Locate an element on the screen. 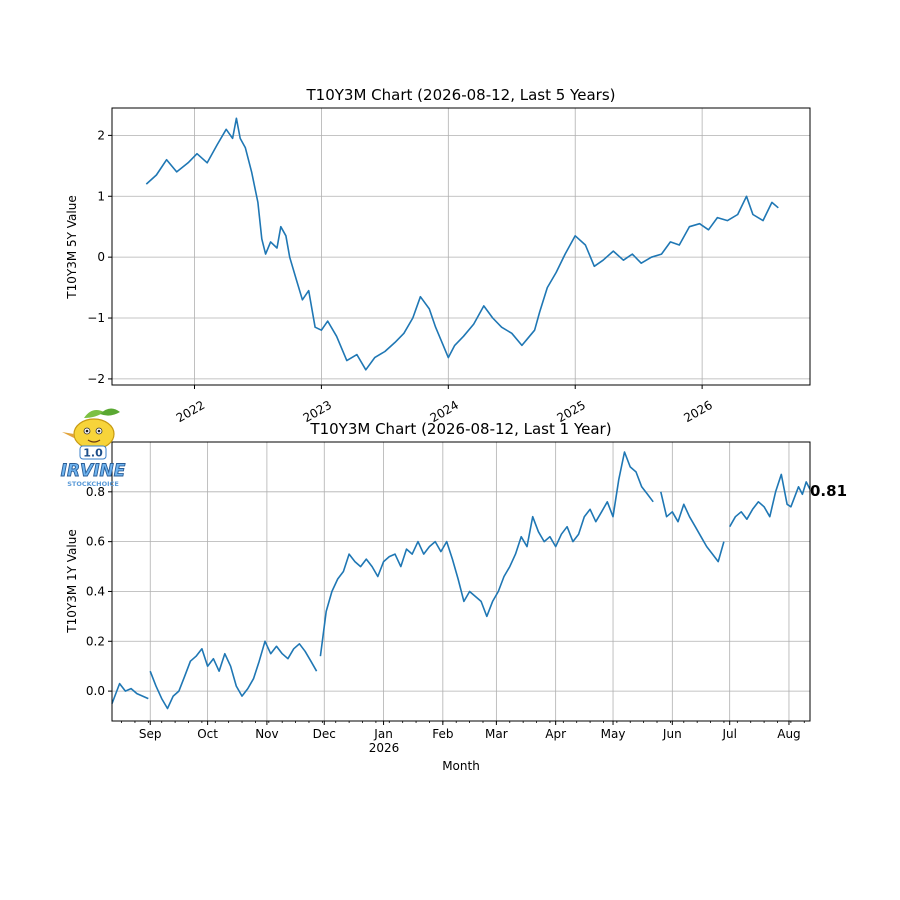 The image size is (900, 900). chart1-ytick-label: 1 is located at coordinates (101, 196).